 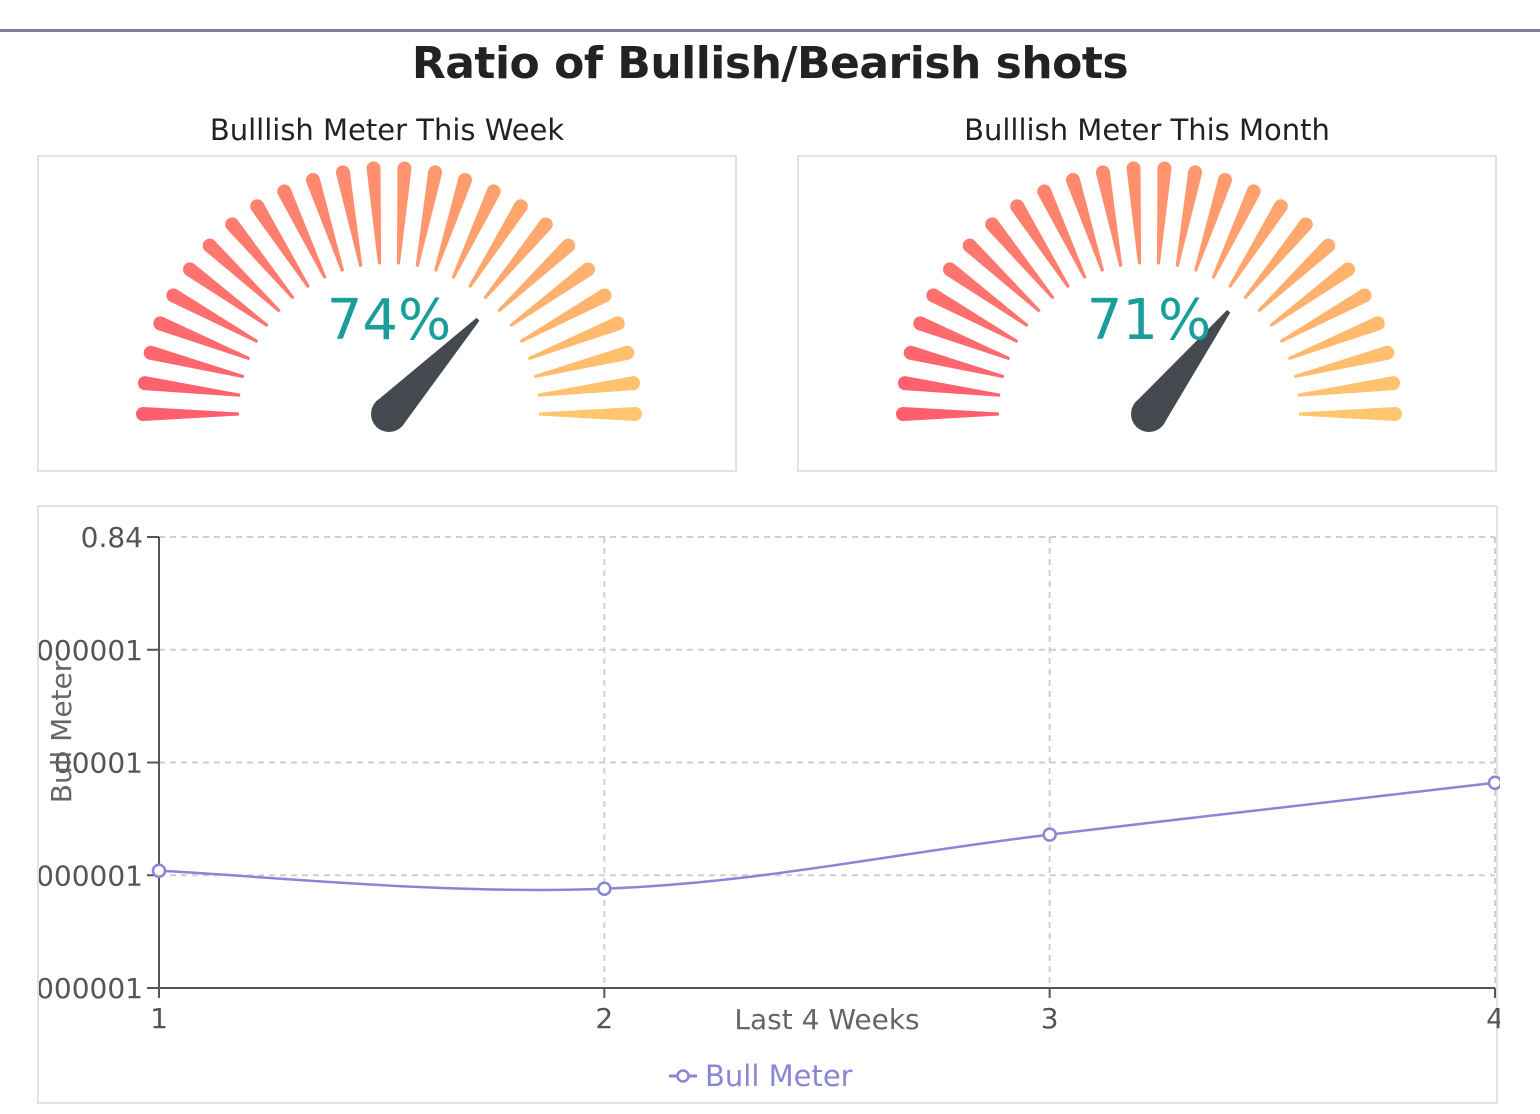 I want to click on y-tick-label: 00001, so click(x=98, y=763).